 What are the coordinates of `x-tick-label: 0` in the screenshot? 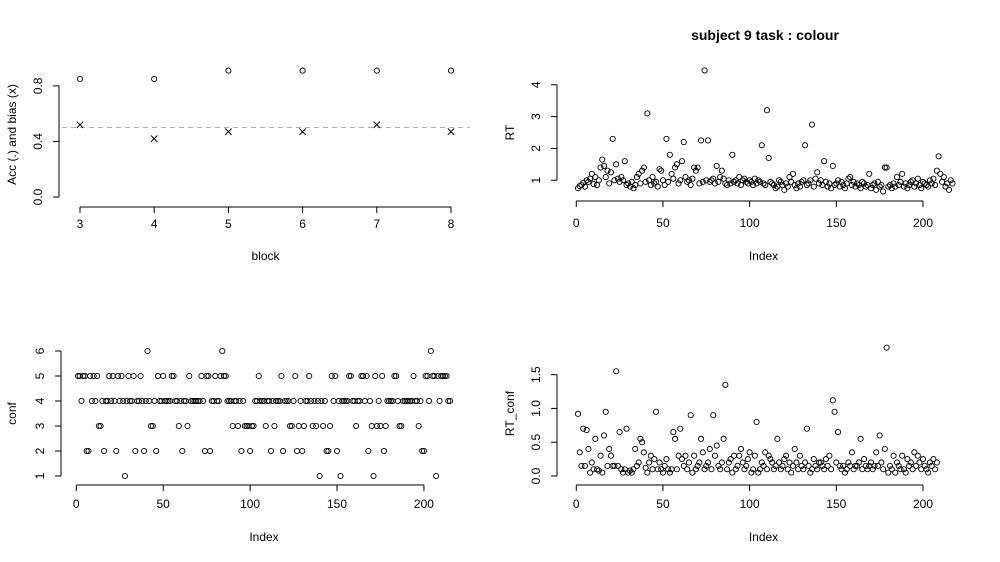 It's located at (76, 504).